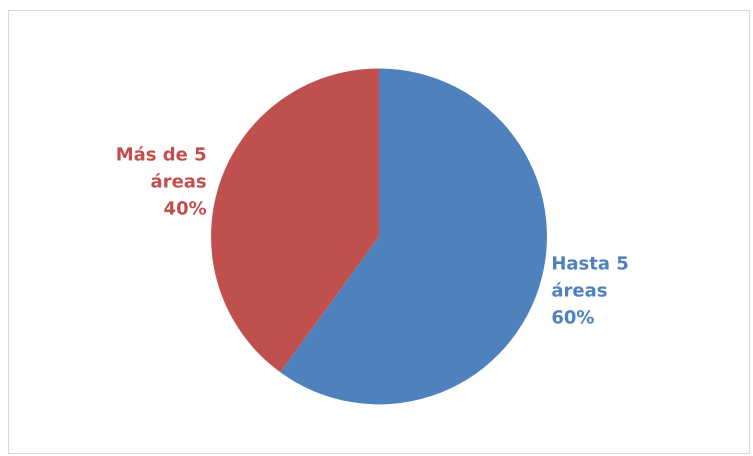  What do you see at coordinates (161, 168) in the screenshot?
I see `slice-label: Más de 5 áreas` at bounding box center [161, 168].